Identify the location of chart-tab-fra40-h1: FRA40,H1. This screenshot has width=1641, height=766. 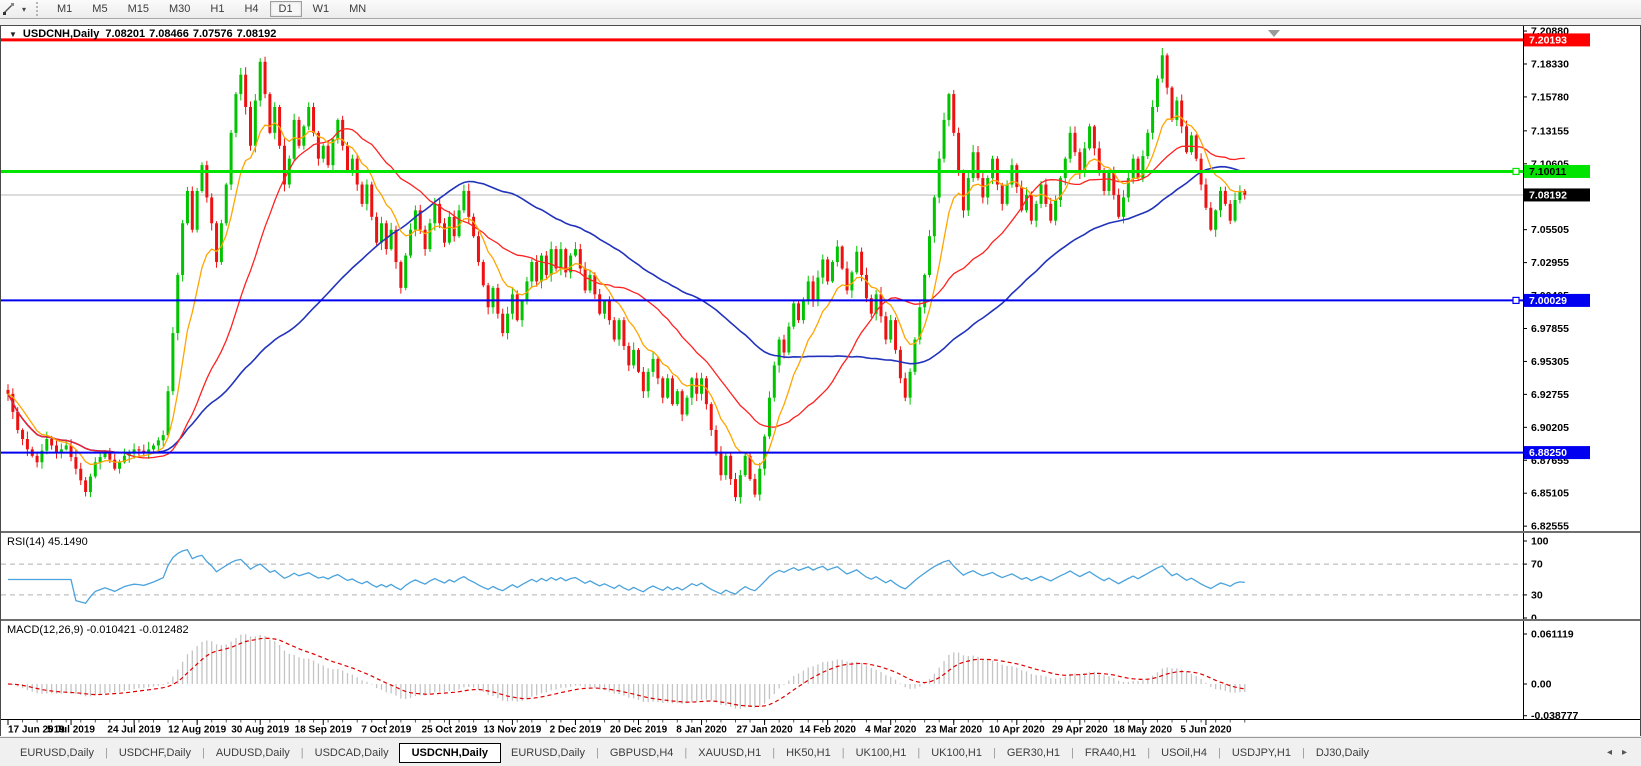
(1110, 752).